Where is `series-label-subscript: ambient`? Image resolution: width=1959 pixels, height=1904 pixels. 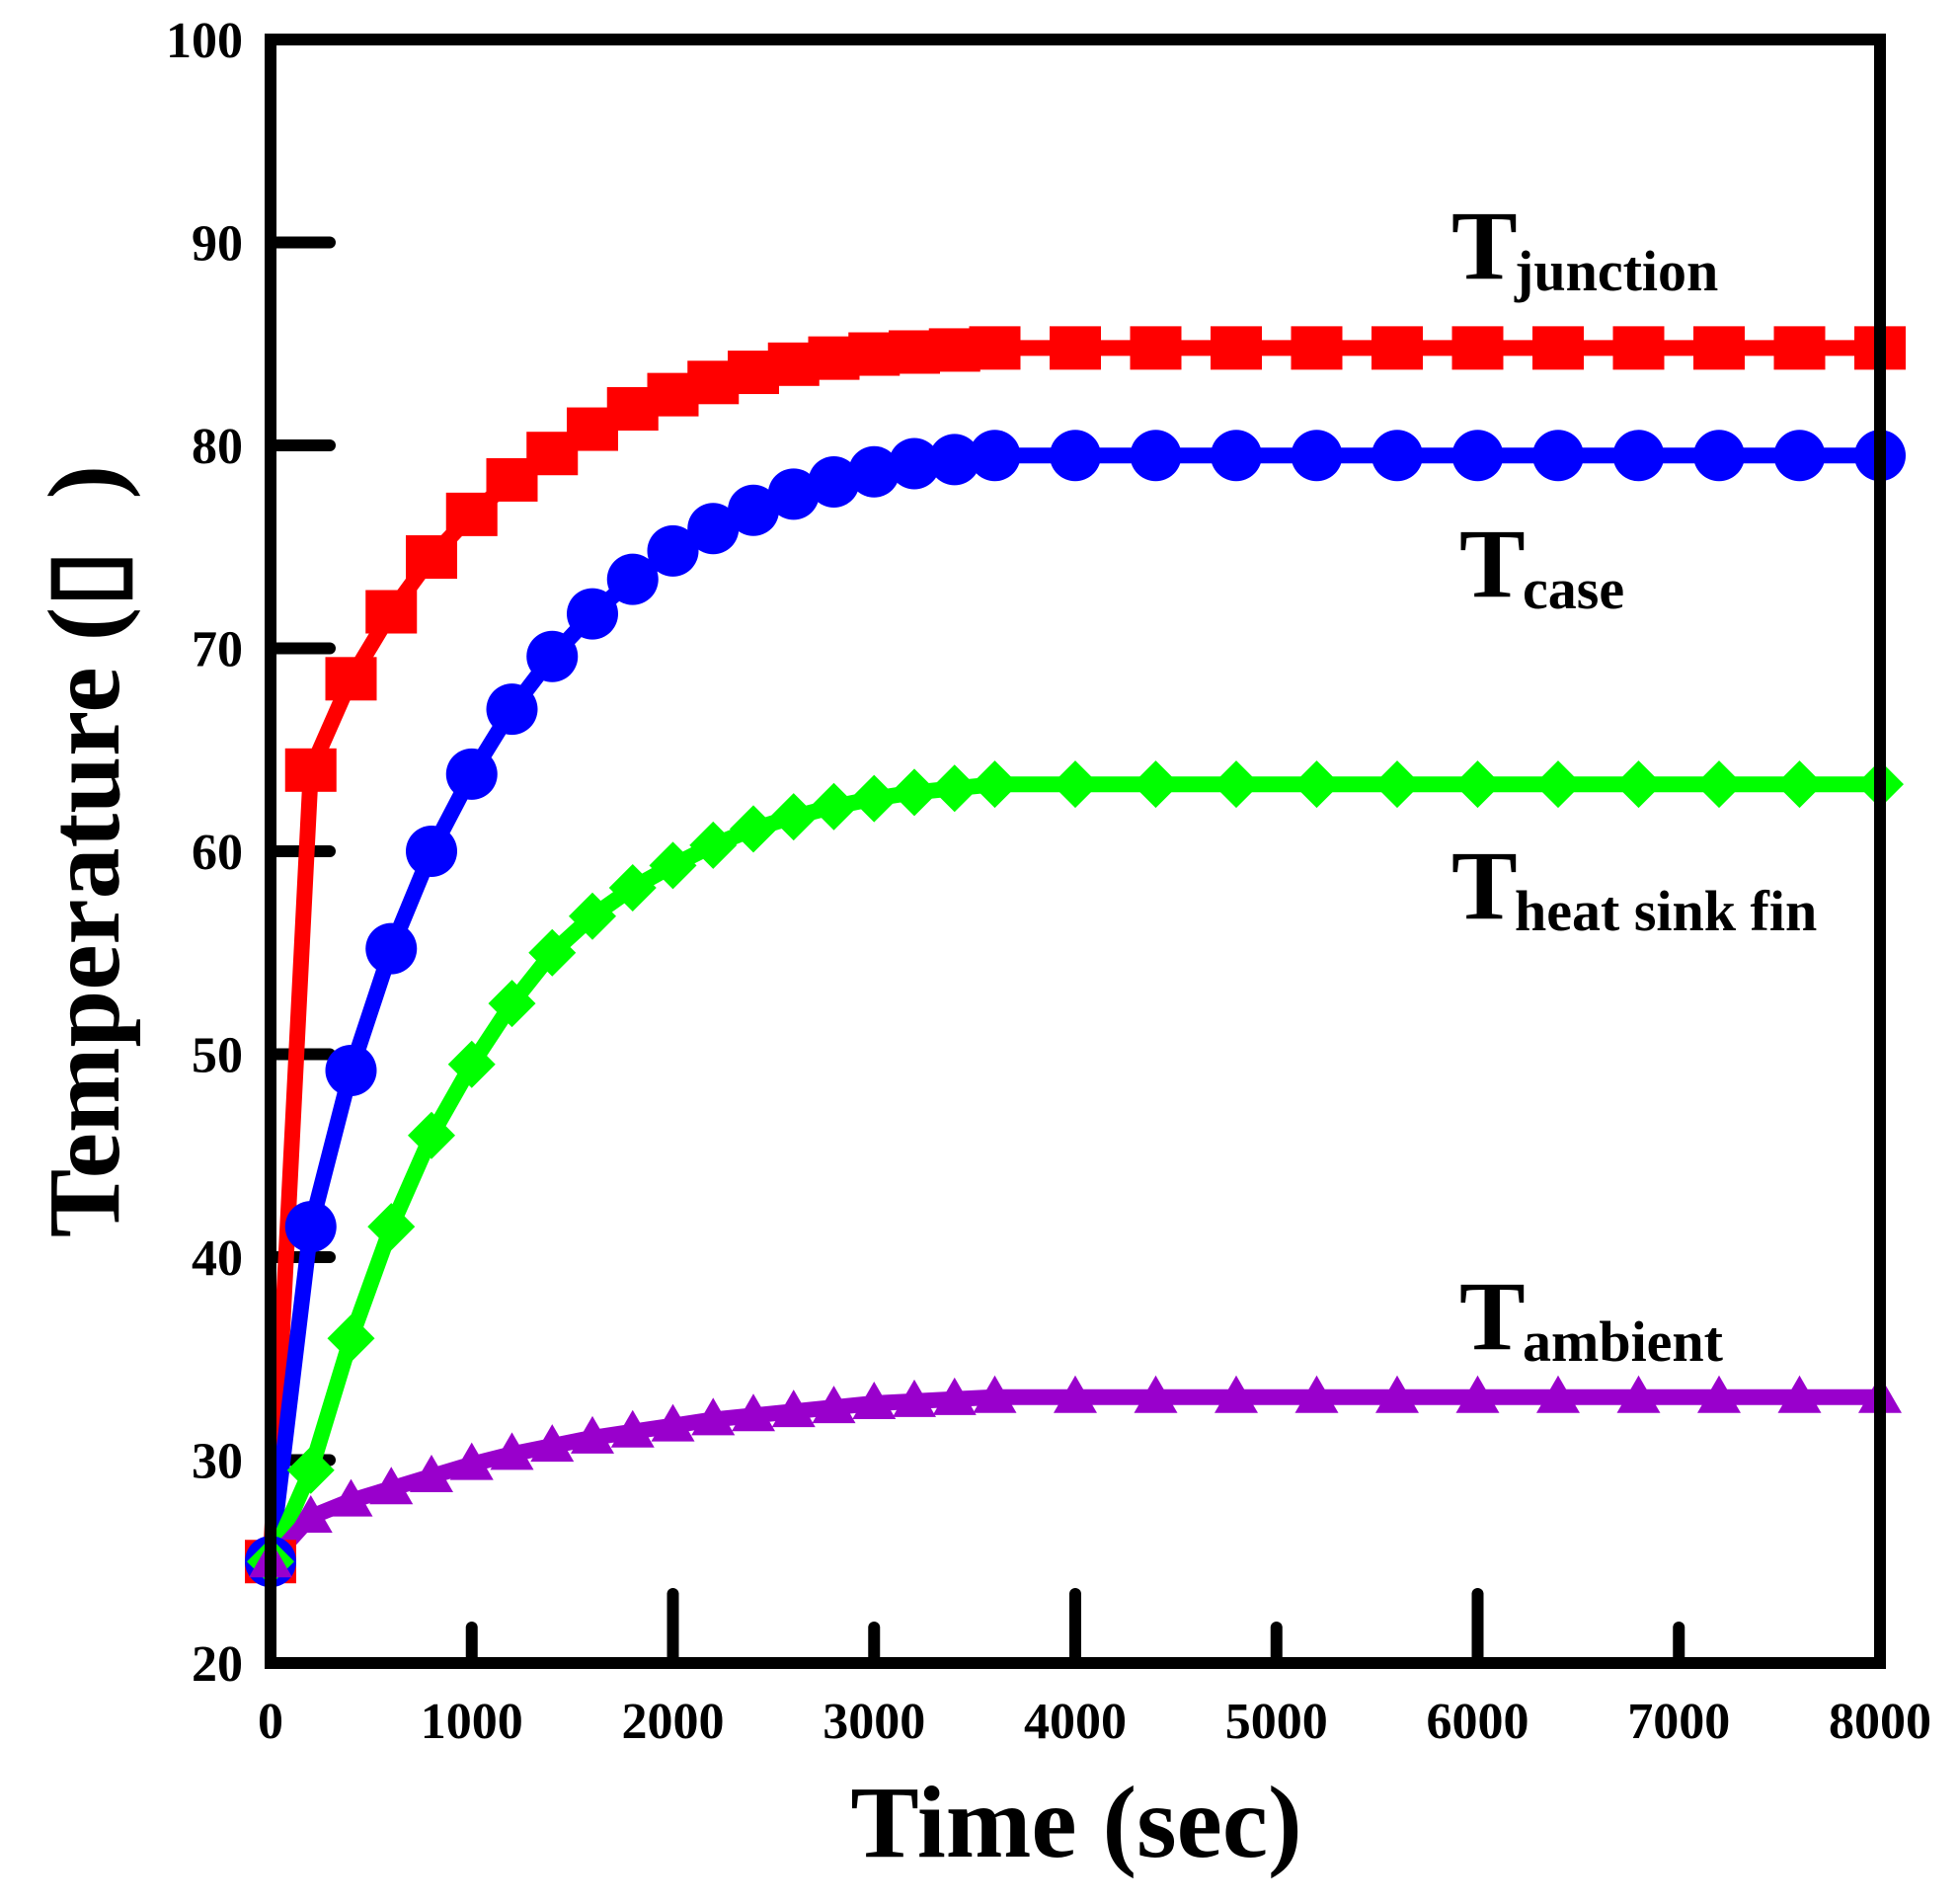
series-label-subscript: ambient is located at coordinates (1624, 1341).